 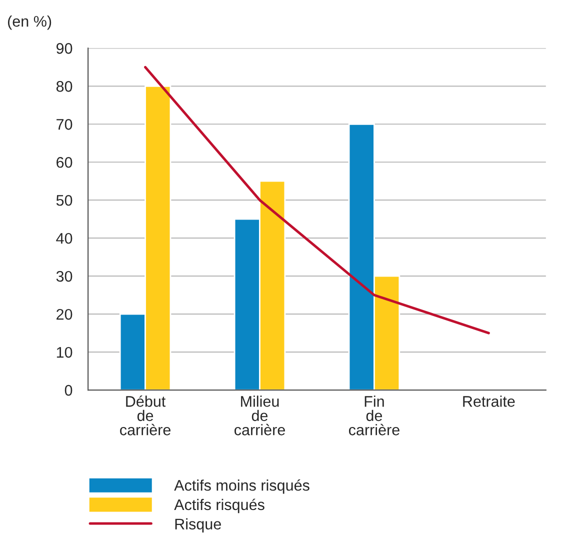 What do you see at coordinates (64, 238) in the screenshot?
I see `y-tick-label: 40` at bounding box center [64, 238].